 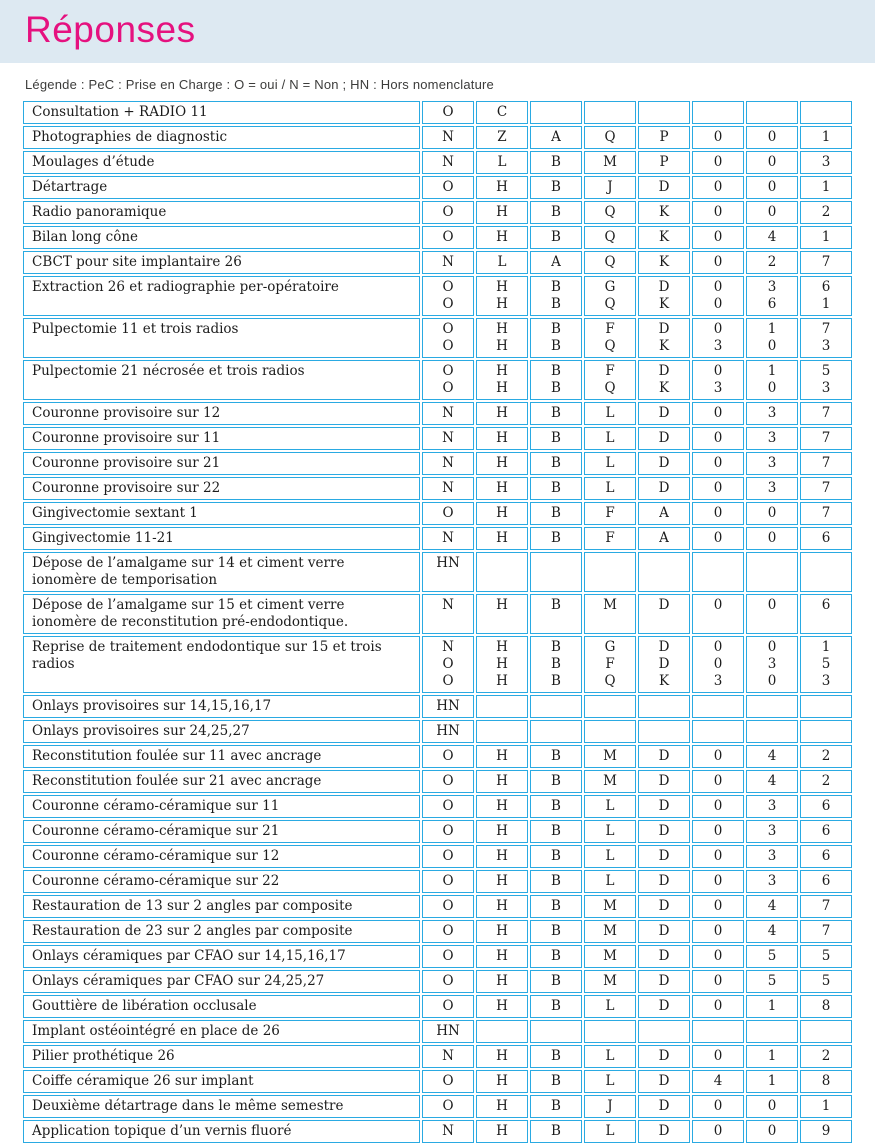 I want to click on page-title: Réponses, so click(x=110, y=29).